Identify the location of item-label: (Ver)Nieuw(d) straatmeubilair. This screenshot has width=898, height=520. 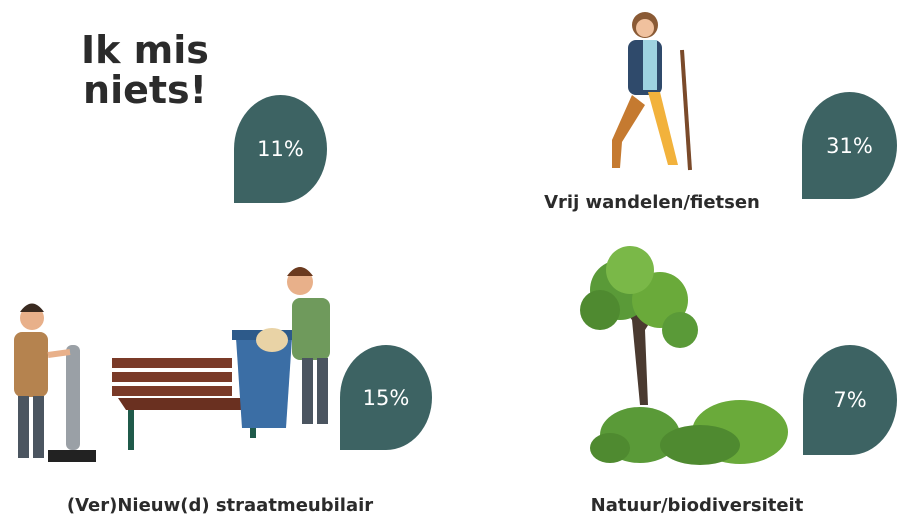
(220, 505).